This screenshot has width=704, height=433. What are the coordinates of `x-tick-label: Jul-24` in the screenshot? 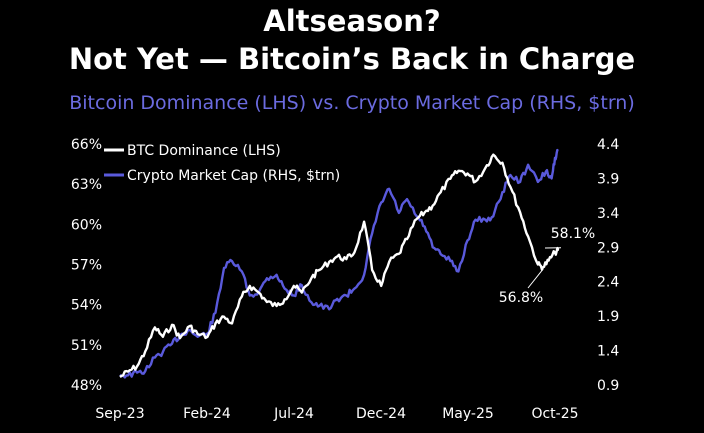 It's located at (293, 414).